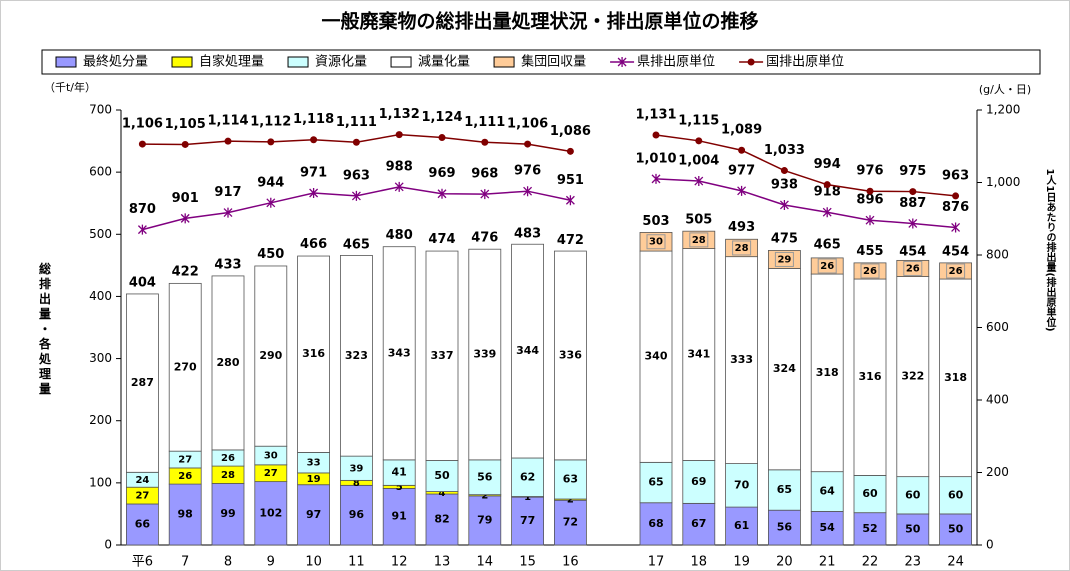  What do you see at coordinates (231, 62) in the screenshot?
I see `legend-label: 自家処理量` at bounding box center [231, 62].